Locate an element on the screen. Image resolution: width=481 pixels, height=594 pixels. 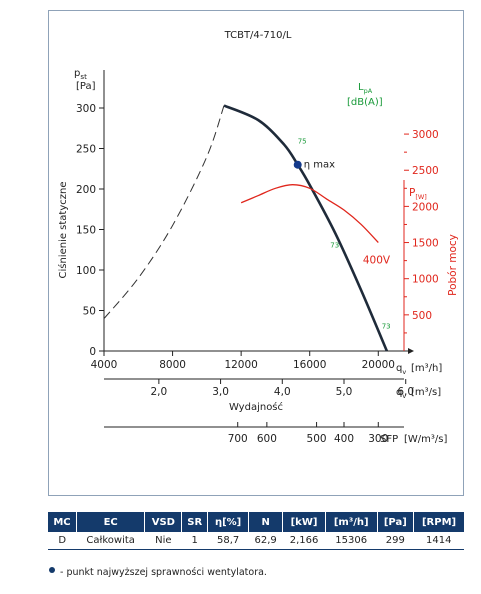
power-tick-label: 500 is located at coordinates (422, 316).